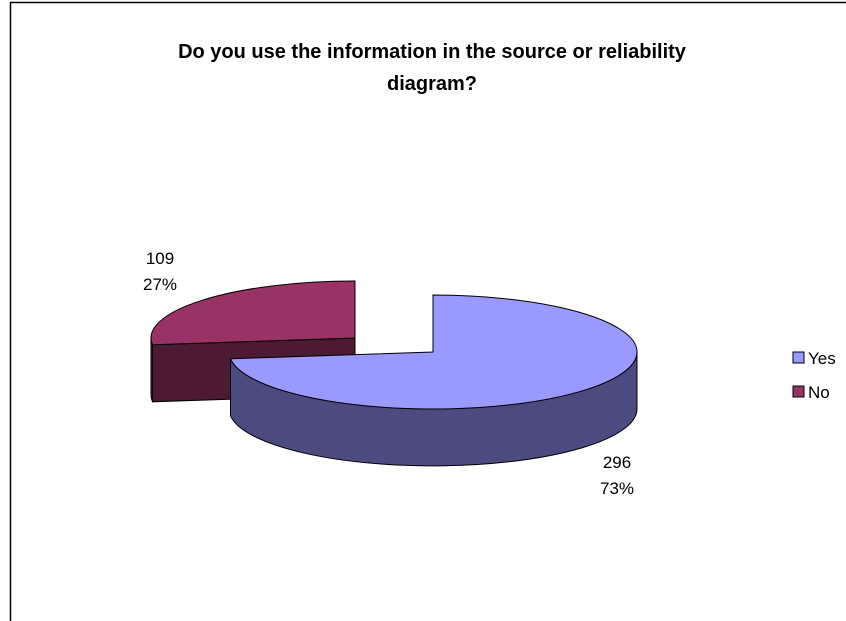 The image size is (846, 621). Describe the element at coordinates (433, 352) in the screenshot. I see `pie-slice-yes-top` at that location.